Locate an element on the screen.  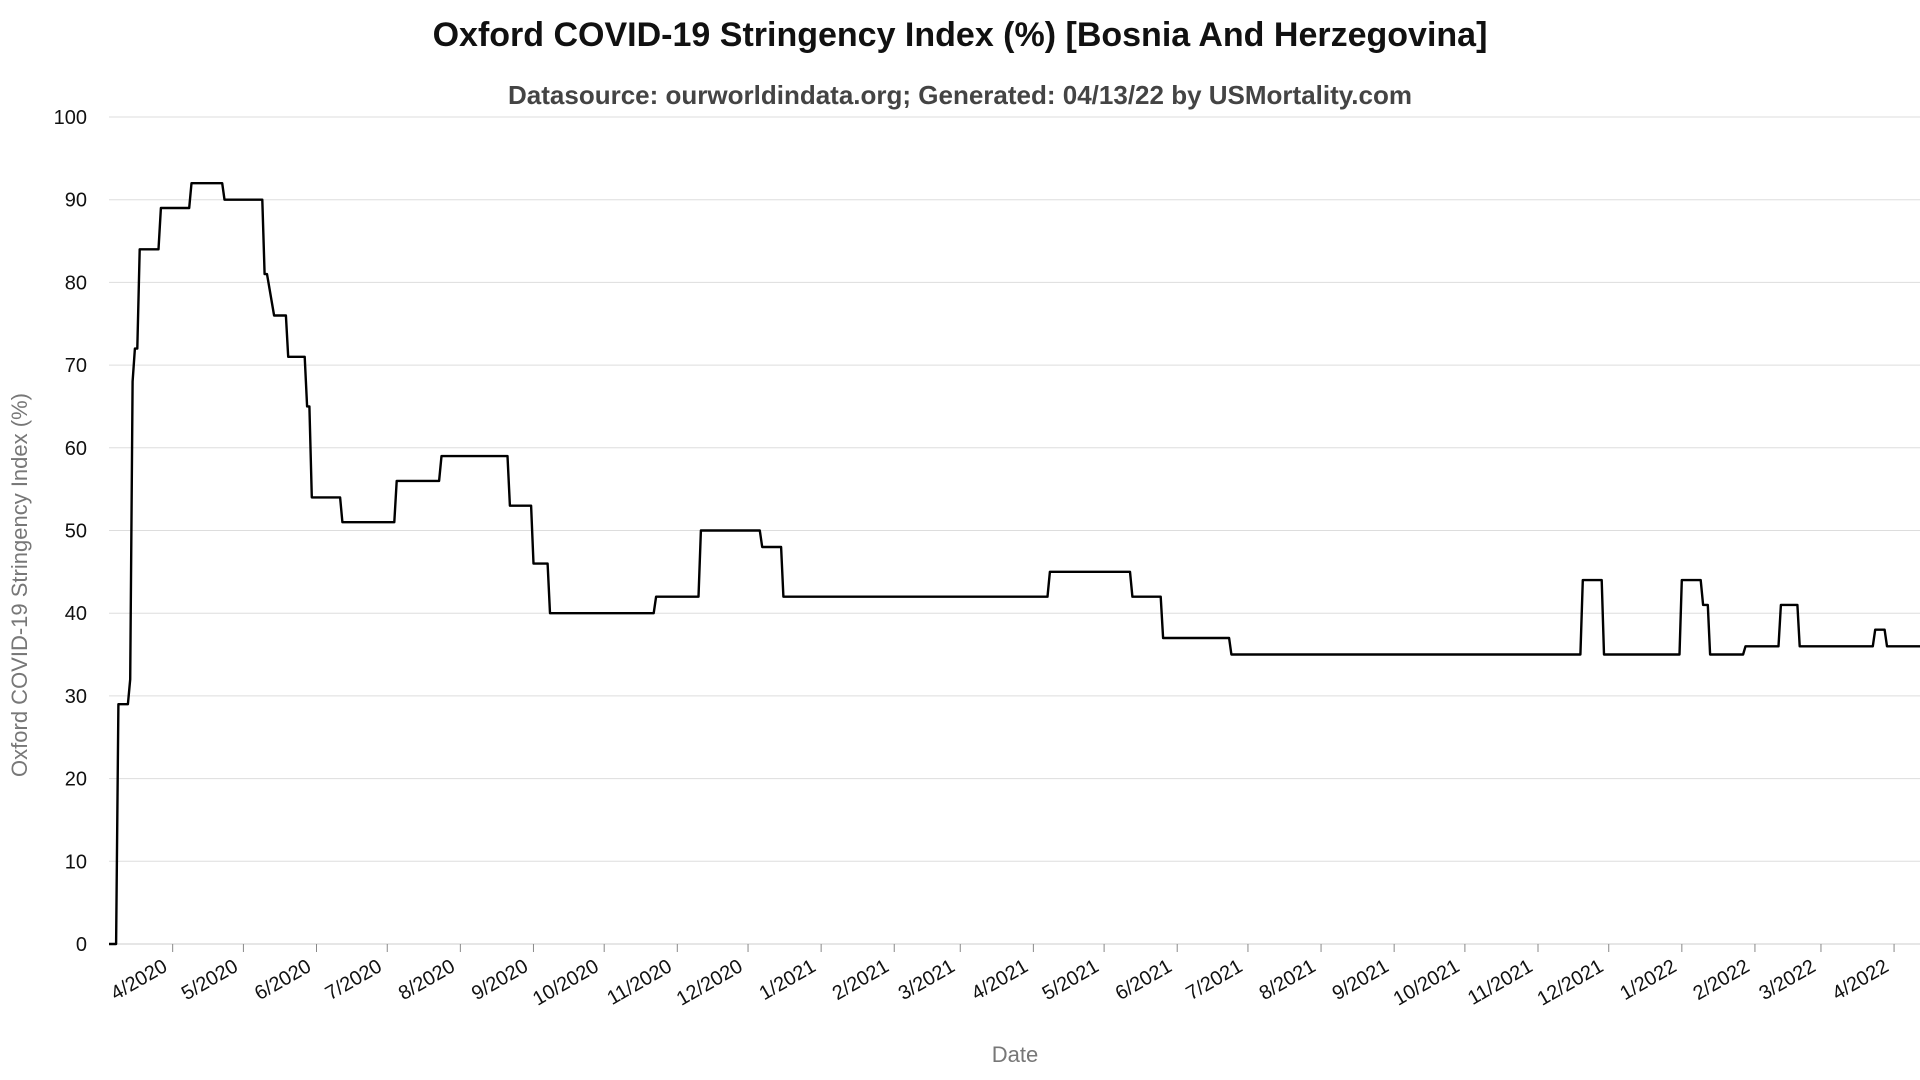
x-tick-label: 7/2020 is located at coordinates (354, 980).